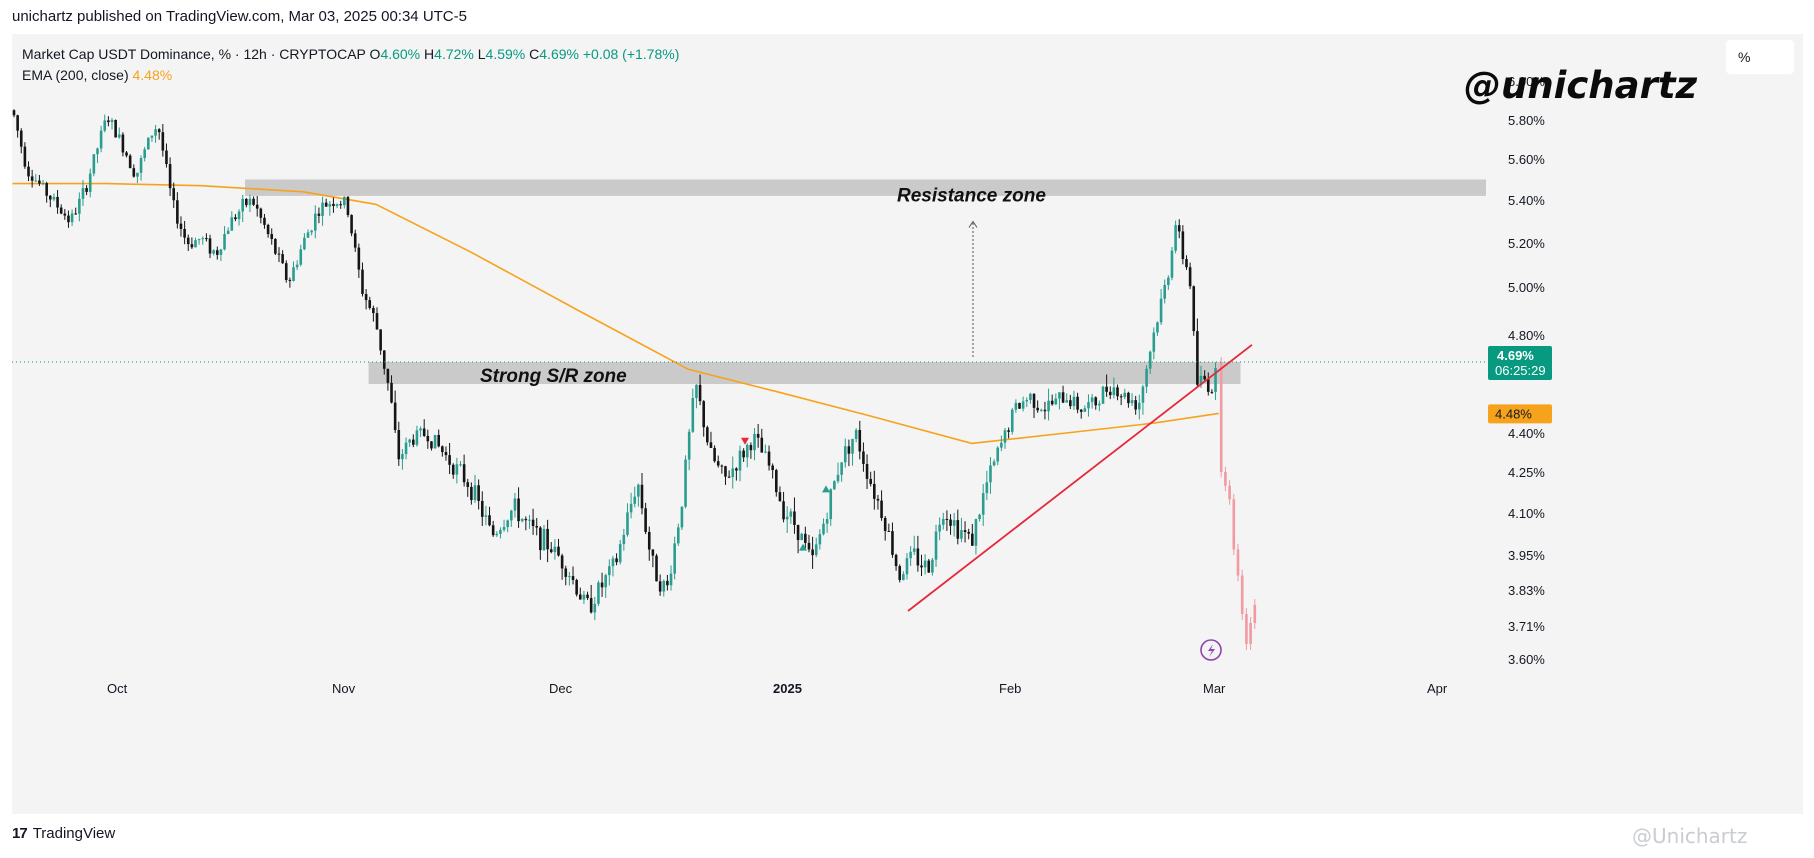  Describe the element at coordinates (1526, 555) in the screenshot. I see `y-tick-label: 3.95%` at that location.